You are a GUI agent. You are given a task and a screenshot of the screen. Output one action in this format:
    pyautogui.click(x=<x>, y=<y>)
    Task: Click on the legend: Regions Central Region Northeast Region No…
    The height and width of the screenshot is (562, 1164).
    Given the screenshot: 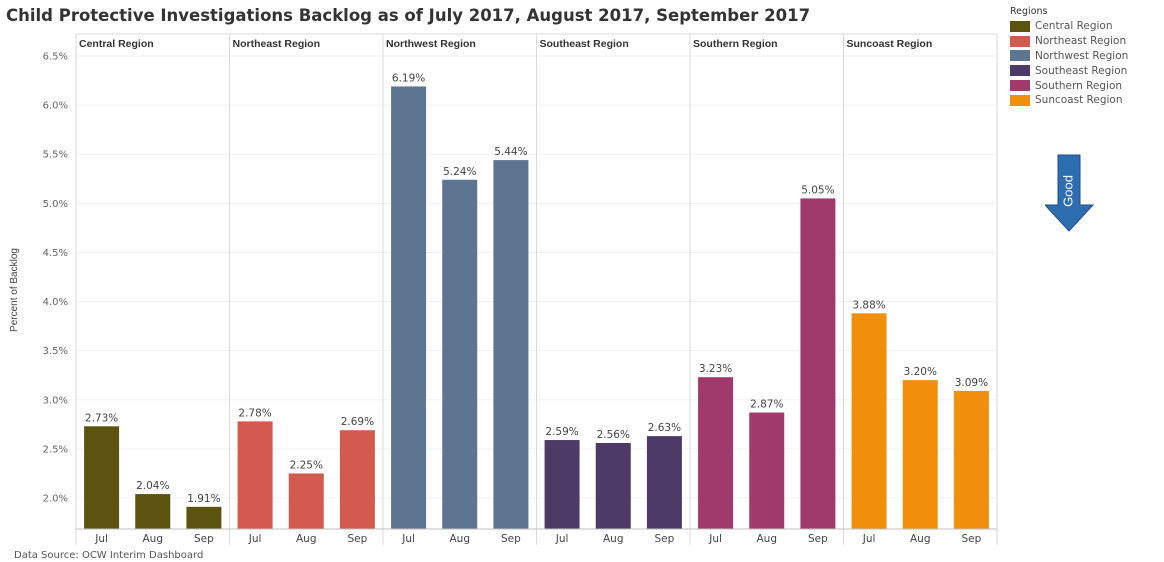 What is the action you would take?
    pyautogui.click(x=1069, y=57)
    